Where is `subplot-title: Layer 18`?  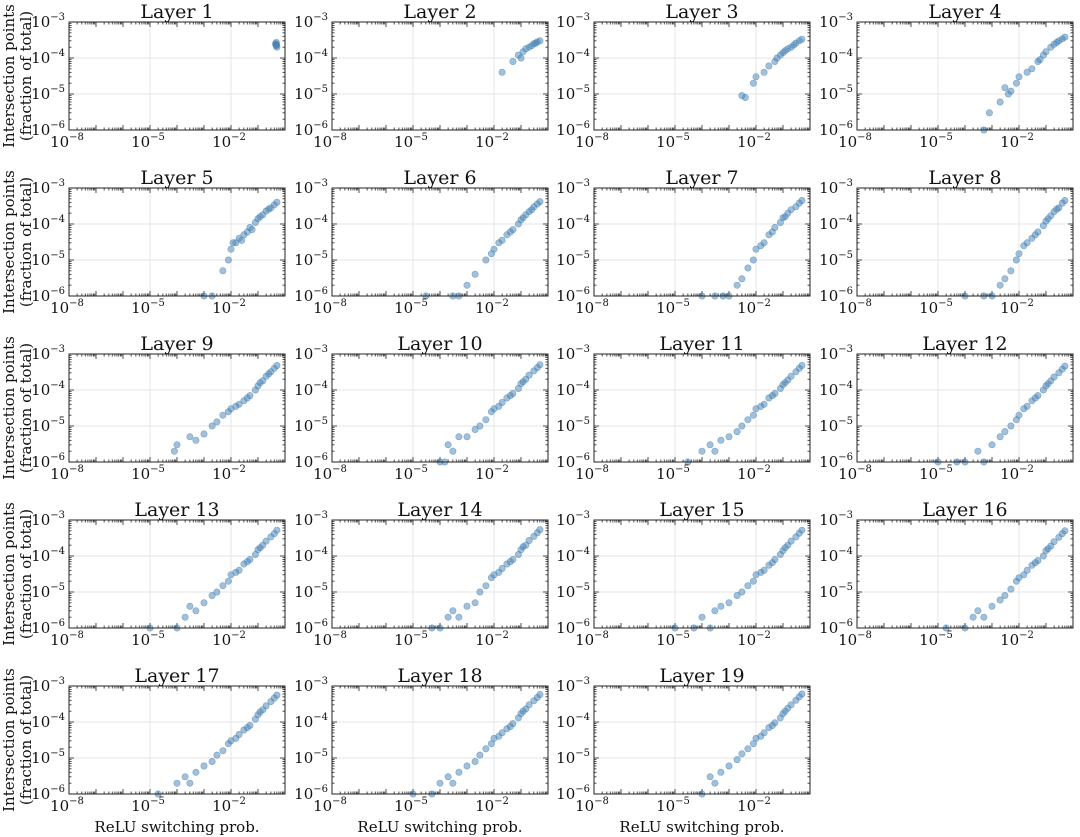 subplot-title: Layer 18 is located at coordinates (439, 676).